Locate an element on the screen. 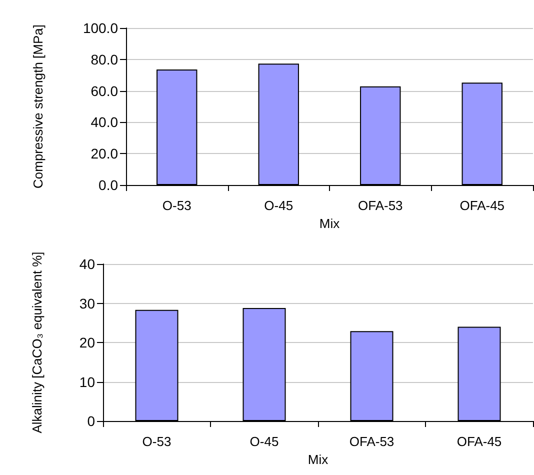  y-tick-label: 20.0 is located at coordinates (104, 154).